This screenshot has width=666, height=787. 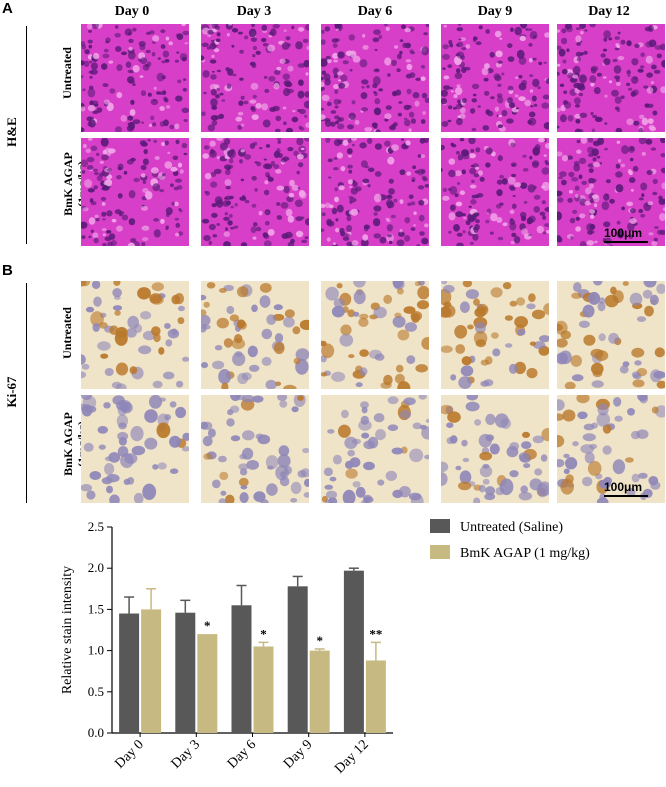 I want to click on x-tick-label: Day 12, so click(x=351, y=756).